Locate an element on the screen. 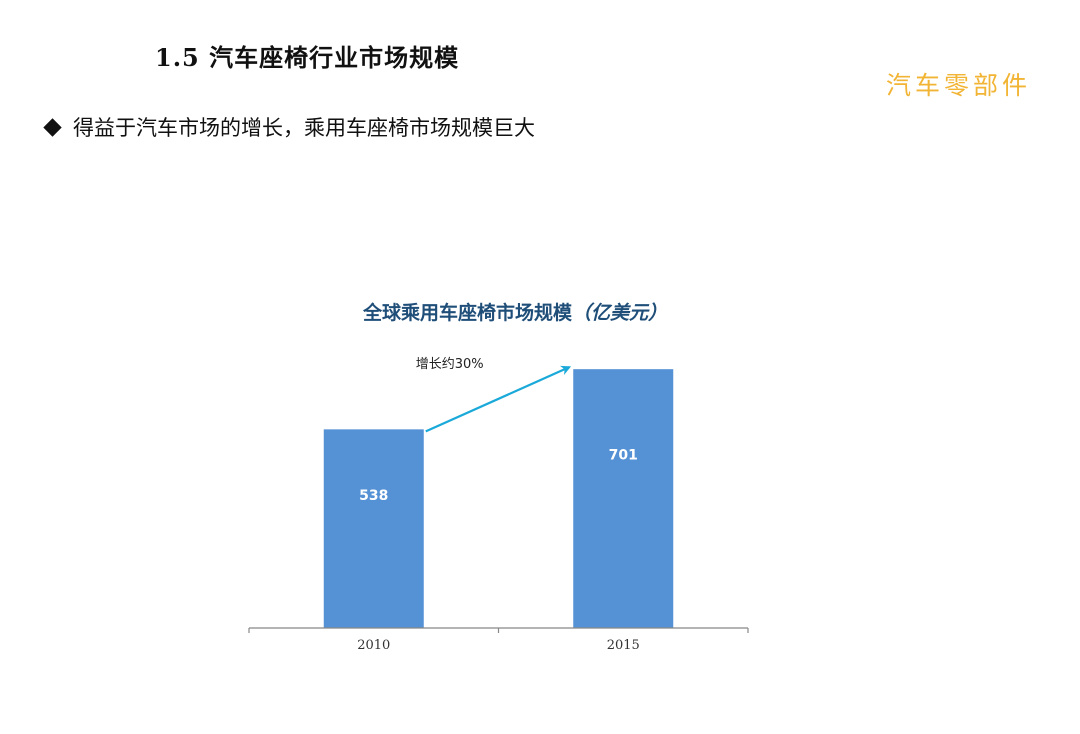  bullet-text: 得益于汽车市场的增长，乘用车座椅市场规模巨大 is located at coordinates (304, 128).